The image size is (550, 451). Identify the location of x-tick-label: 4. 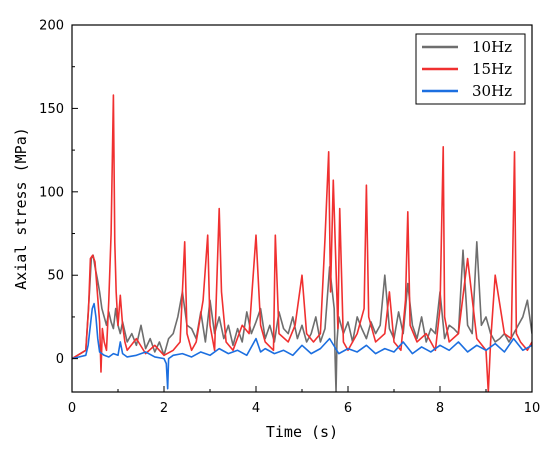
(256, 408).